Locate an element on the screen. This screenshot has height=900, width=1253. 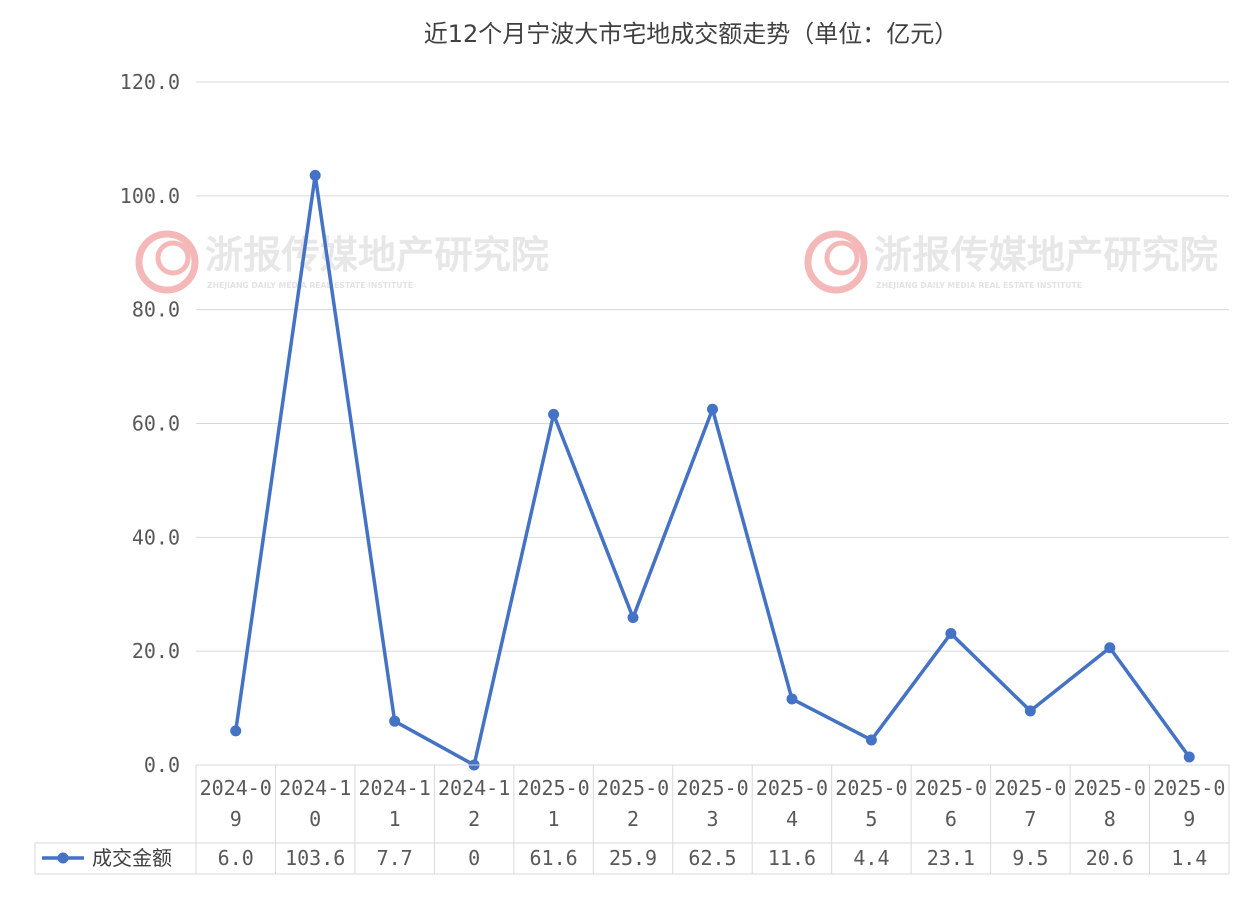
data-table-value: 20.6 is located at coordinates (1110, 858).